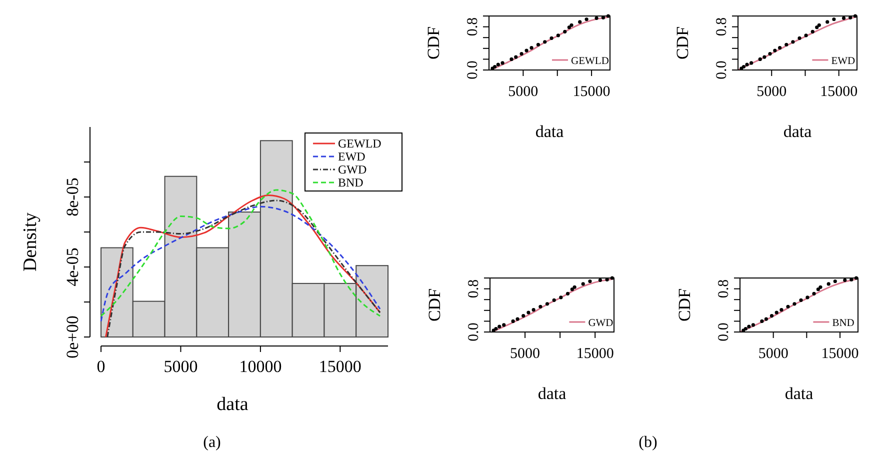 The height and width of the screenshot is (469, 882). I want to click on x-tick-label: 0, so click(101, 366).